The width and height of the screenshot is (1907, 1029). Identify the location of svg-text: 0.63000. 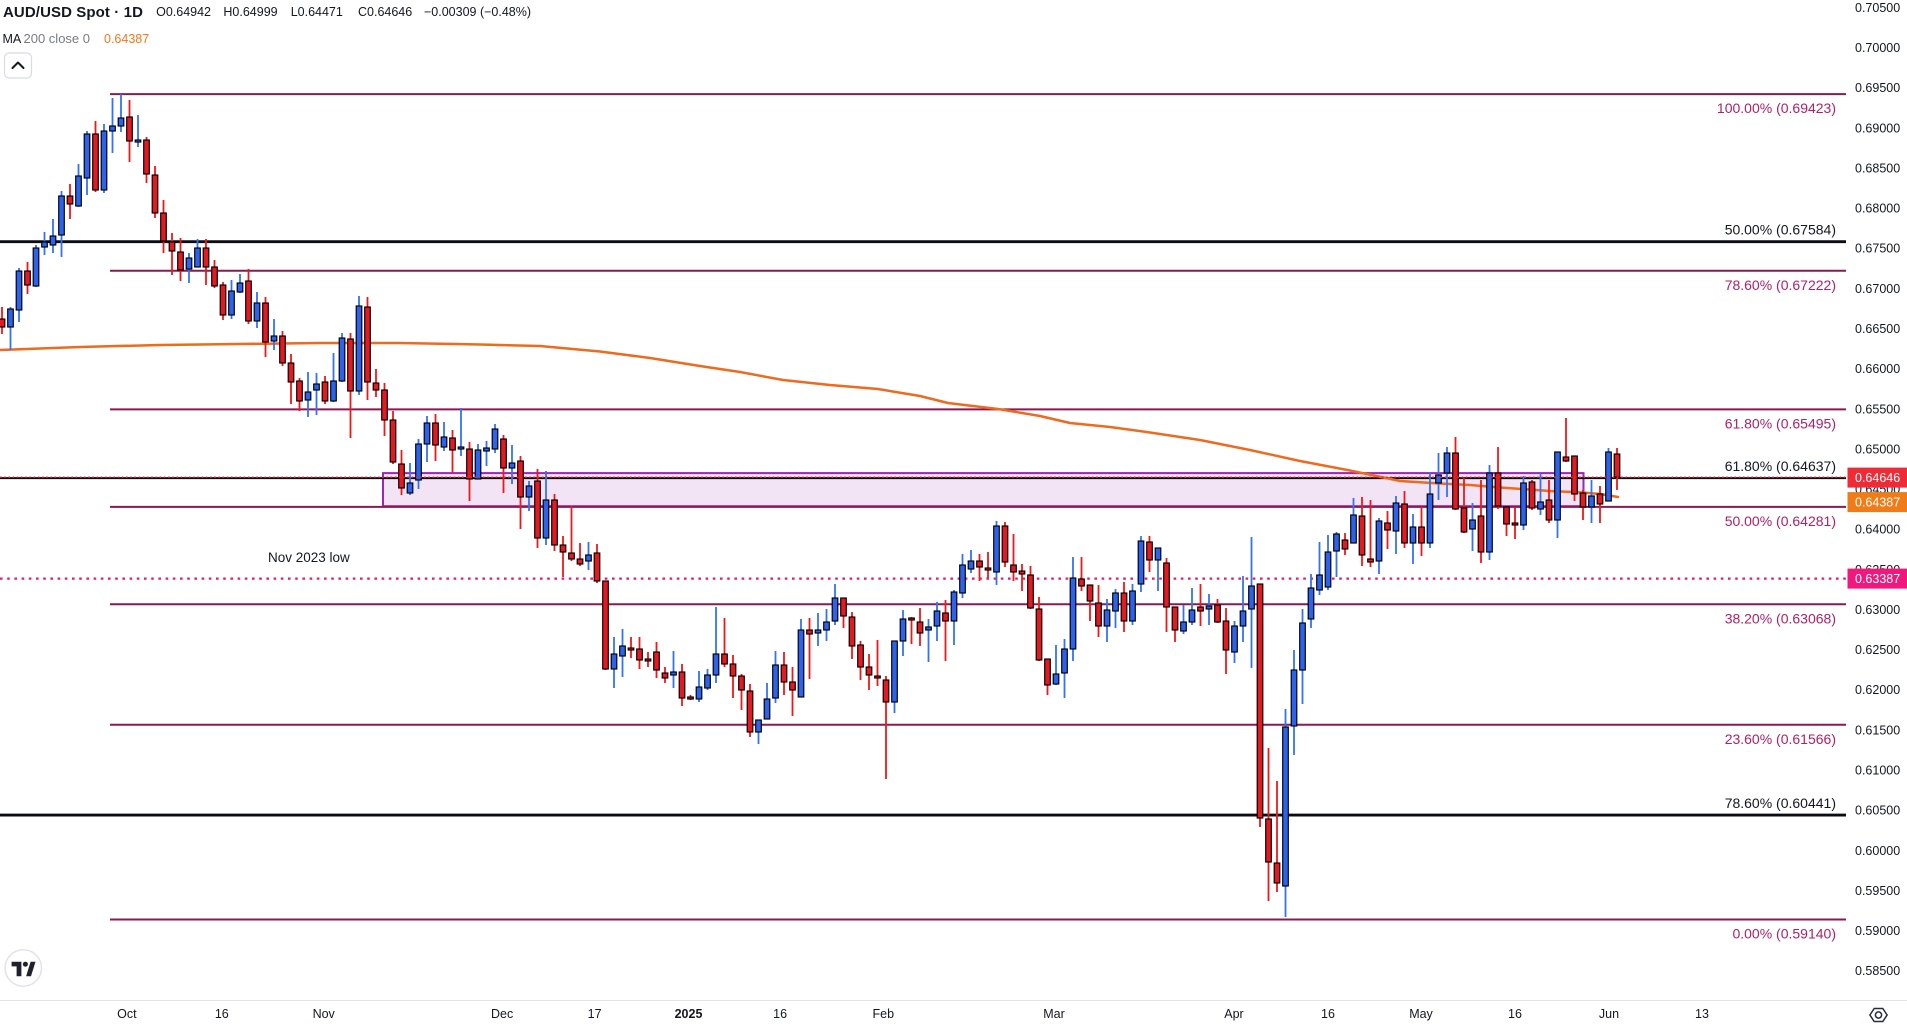
(1877, 610).